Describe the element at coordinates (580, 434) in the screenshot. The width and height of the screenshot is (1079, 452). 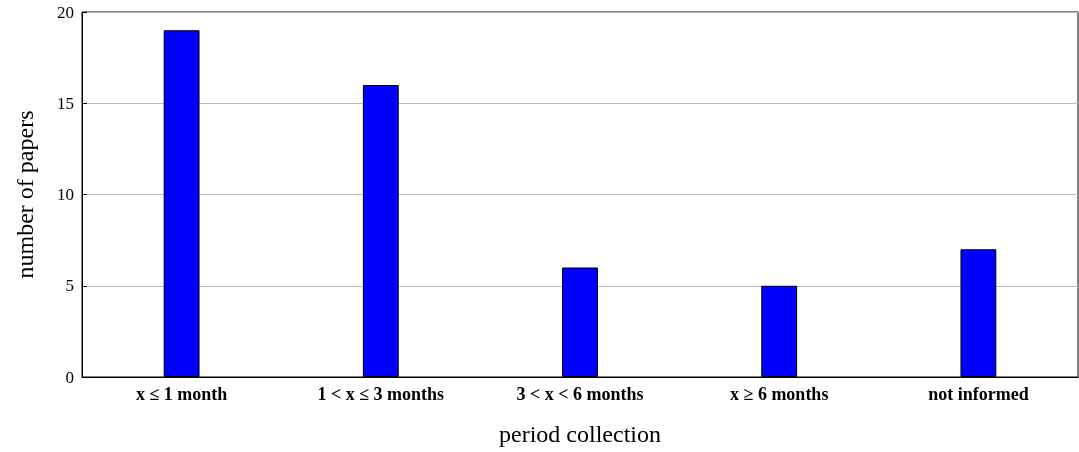
I see `x-axis-title: period collection` at that location.